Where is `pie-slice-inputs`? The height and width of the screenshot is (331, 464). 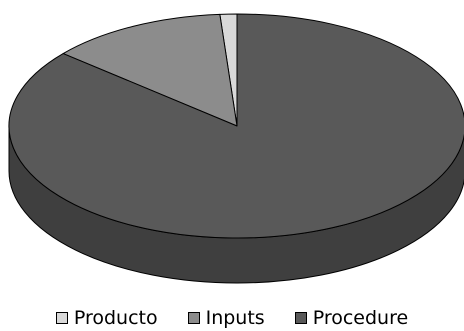
pie-slice-inputs is located at coordinates (150, 70).